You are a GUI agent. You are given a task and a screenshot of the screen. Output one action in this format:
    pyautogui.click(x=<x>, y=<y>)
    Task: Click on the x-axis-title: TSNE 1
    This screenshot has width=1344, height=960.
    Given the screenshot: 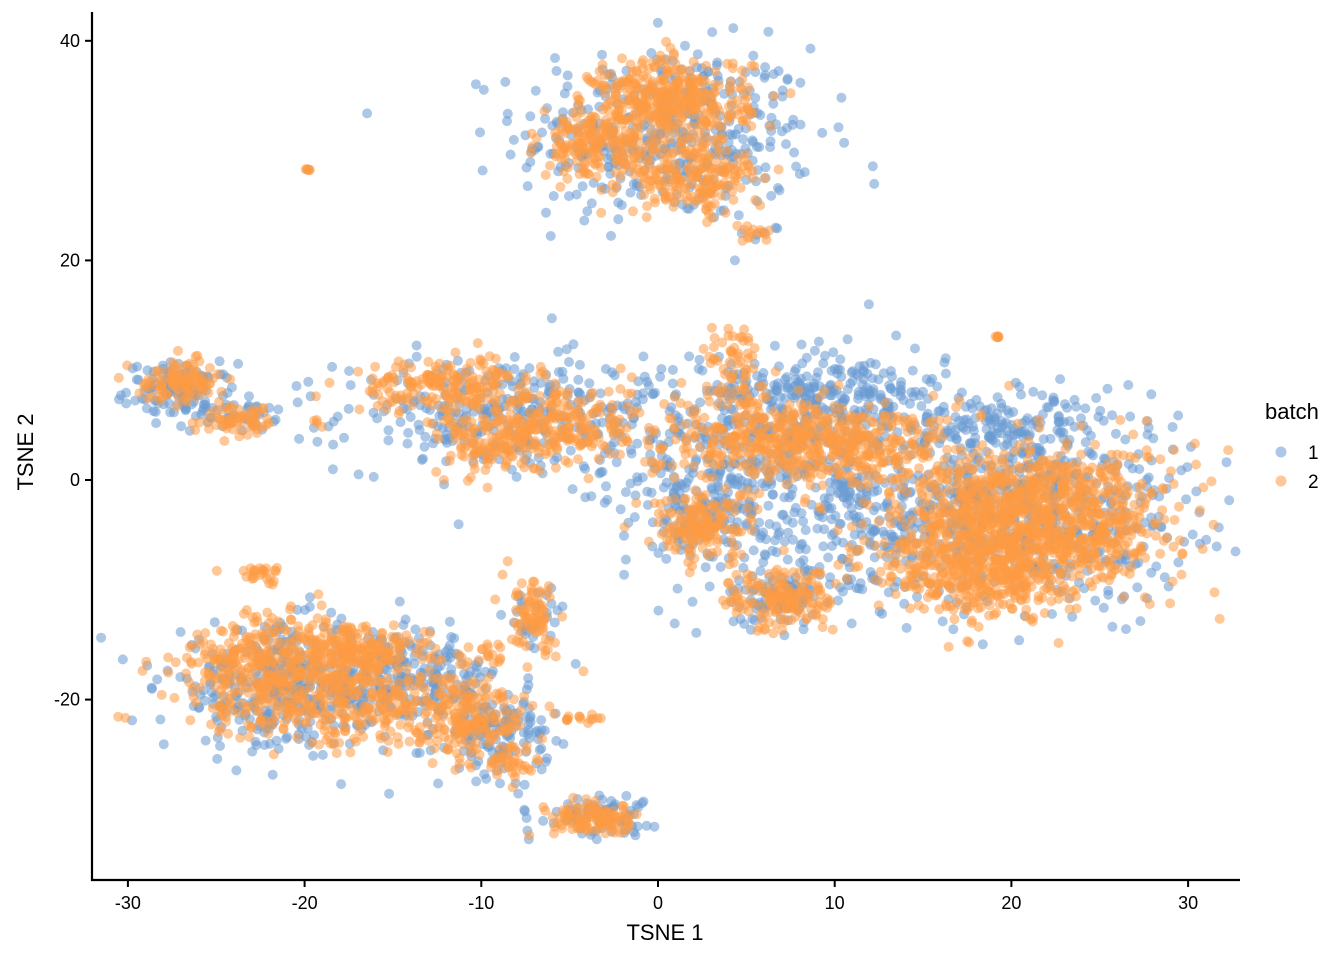 What is the action you would take?
    pyautogui.click(x=664, y=932)
    